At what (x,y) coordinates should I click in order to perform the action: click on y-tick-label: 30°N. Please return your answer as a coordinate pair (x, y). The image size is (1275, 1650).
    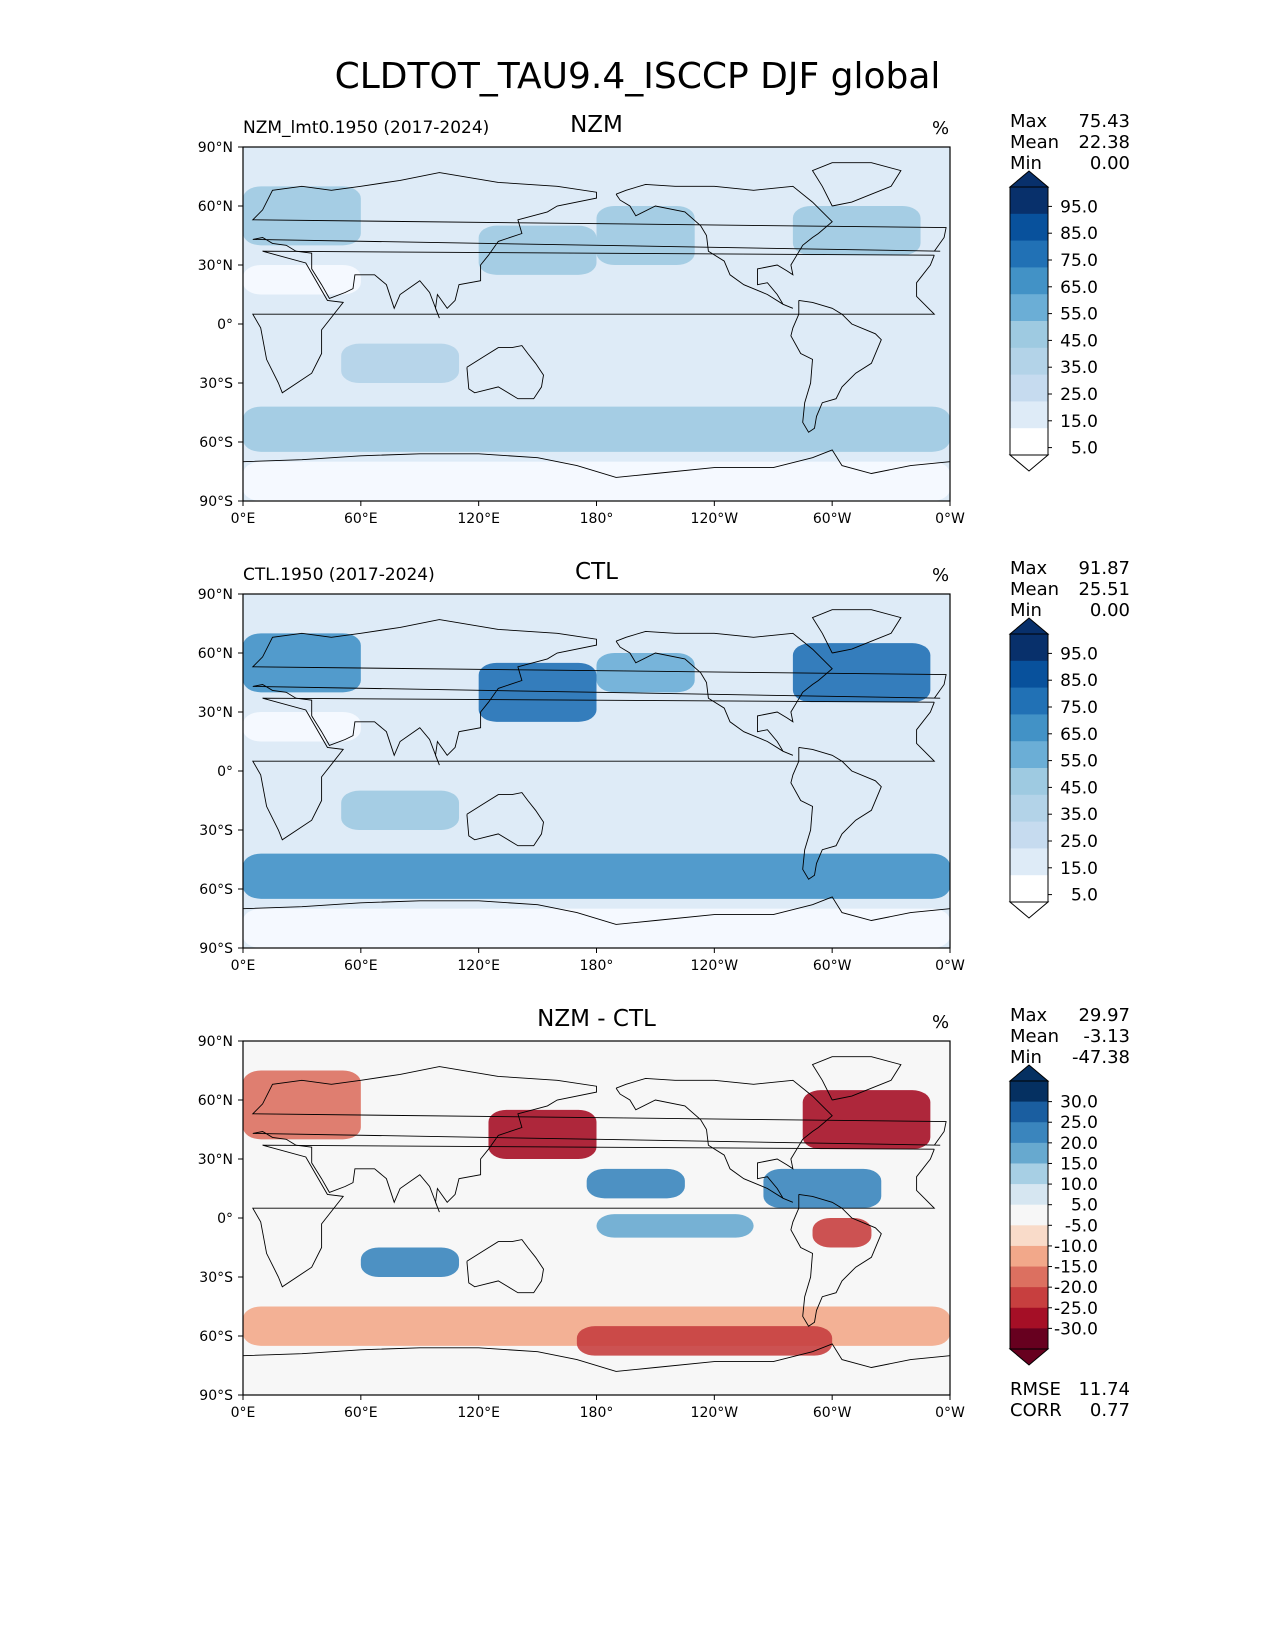
    Looking at the image, I should click on (215, 266).